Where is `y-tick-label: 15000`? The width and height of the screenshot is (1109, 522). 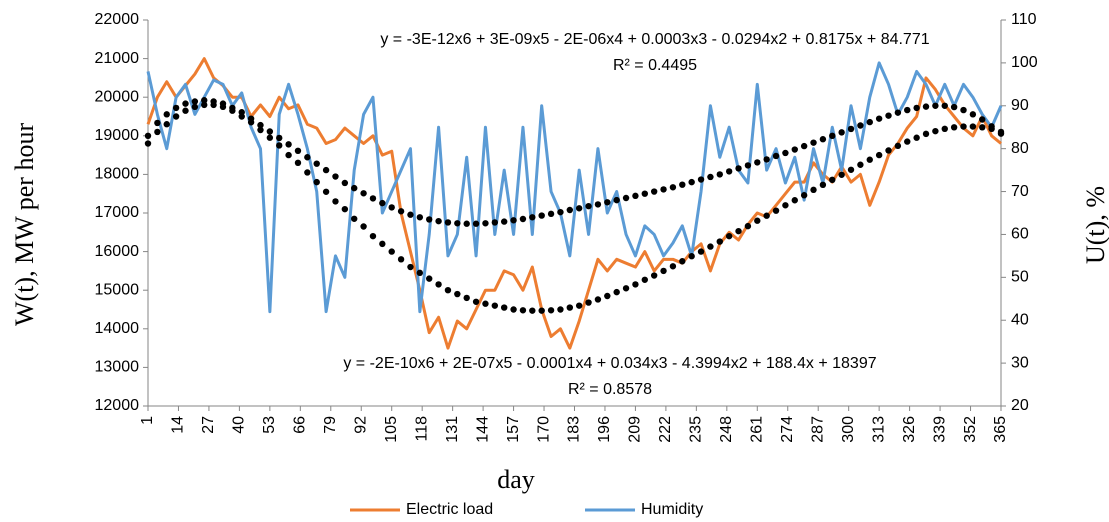 y-tick-label: 15000 is located at coordinates (117, 289).